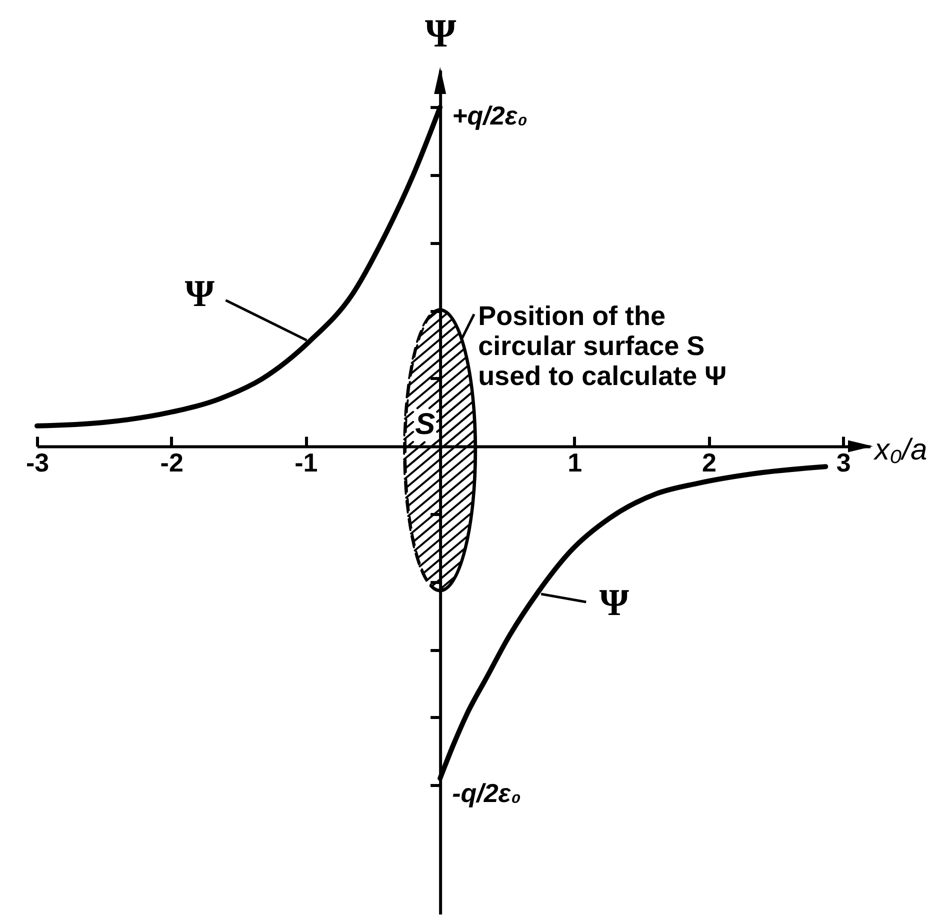 The image size is (946, 919). I want to click on x-tick-label: 1, so click(575, 463).